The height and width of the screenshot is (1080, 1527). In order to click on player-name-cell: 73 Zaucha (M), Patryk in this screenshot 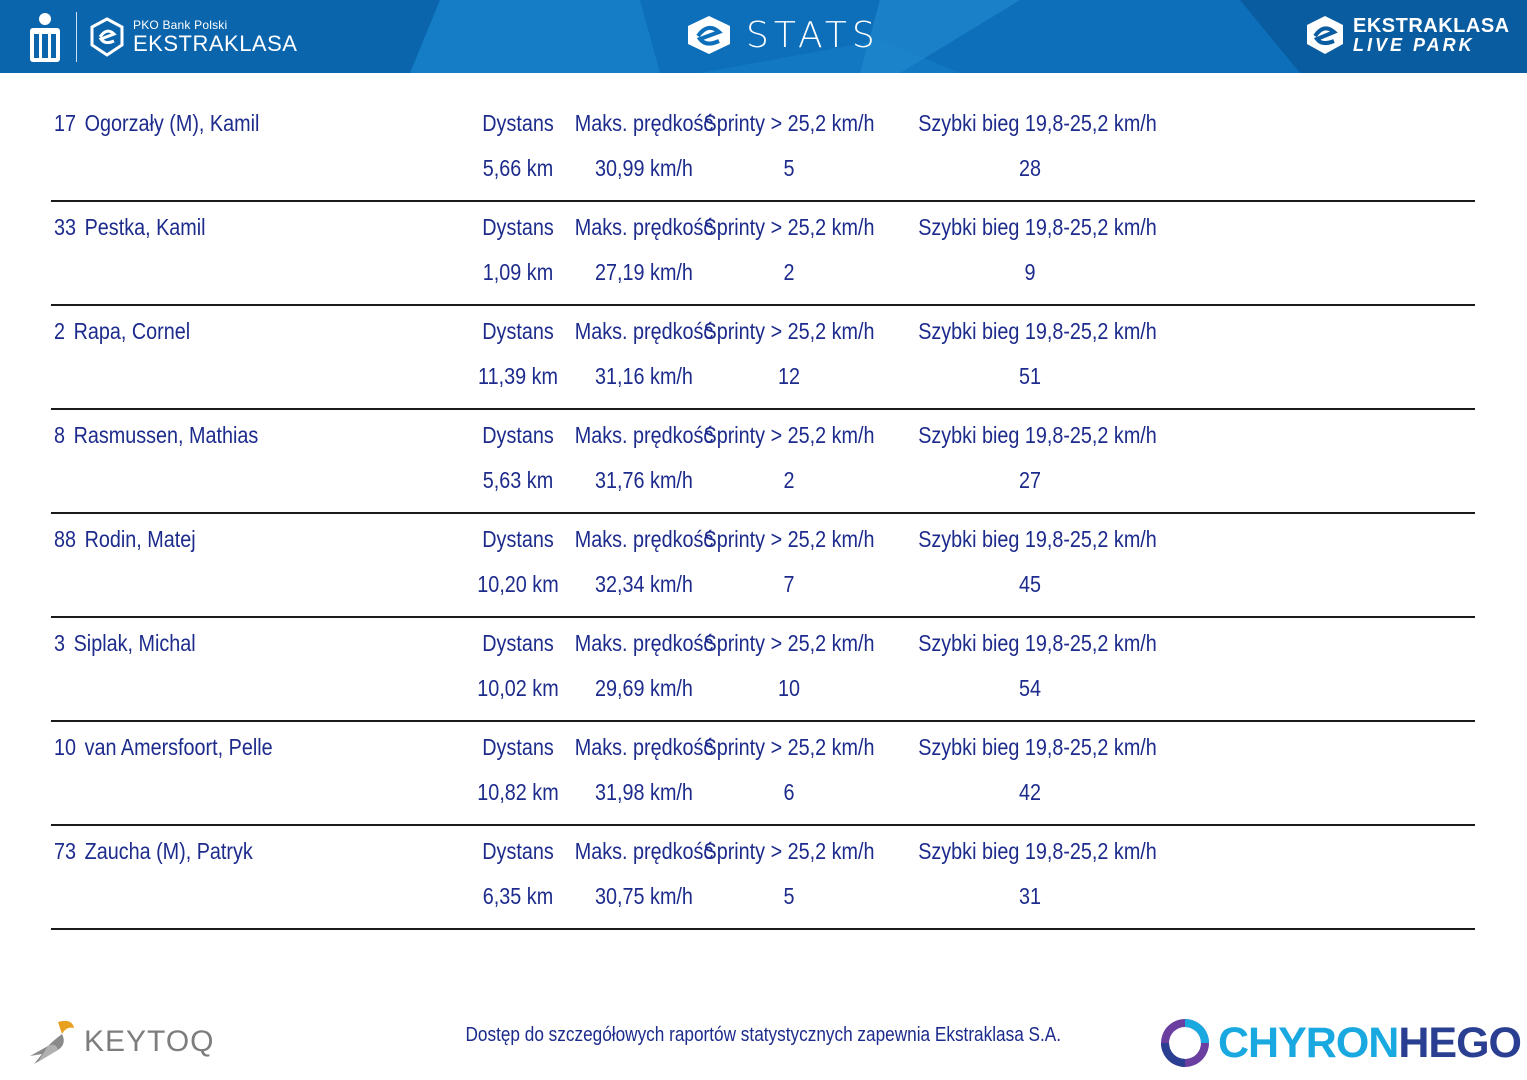, I will do `click(153, 851)`.